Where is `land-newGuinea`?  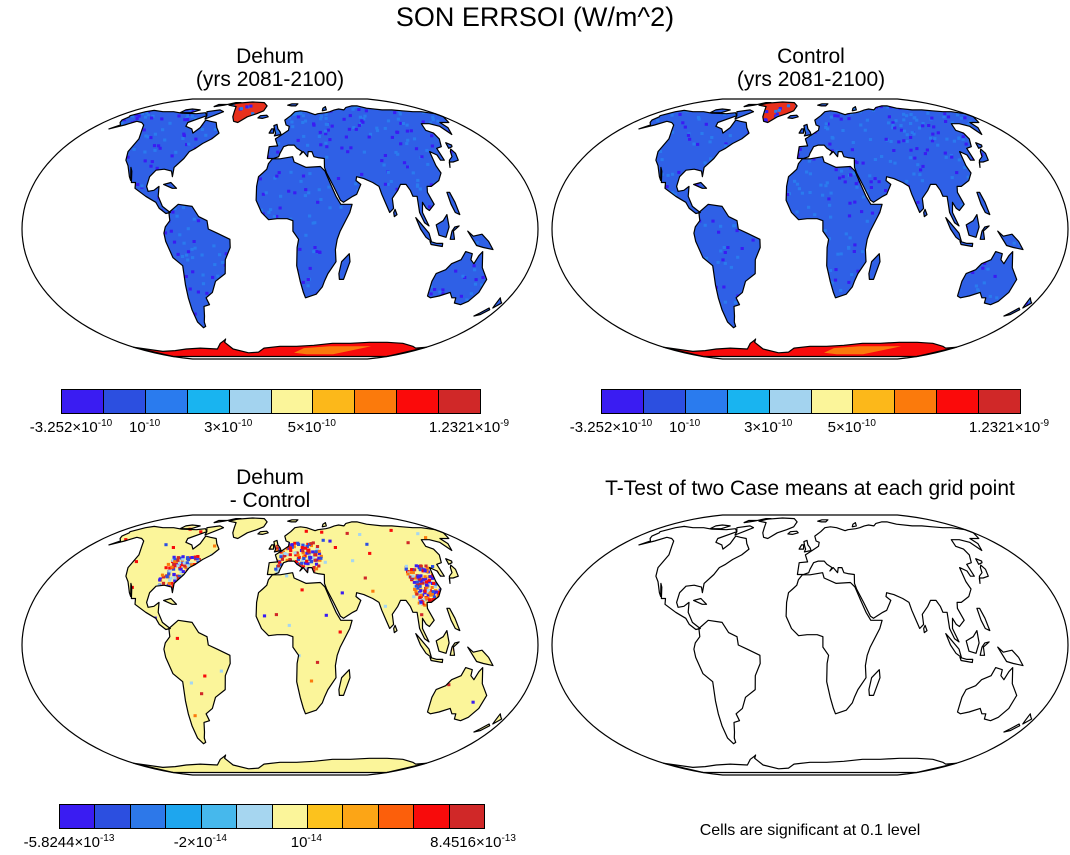 land-newGuinea is located at coordinates (1010, 240).